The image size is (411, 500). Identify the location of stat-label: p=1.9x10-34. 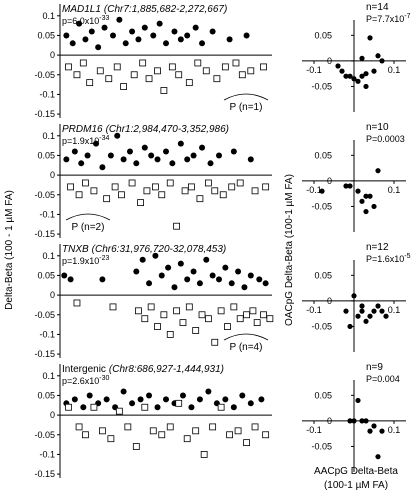
(86, 140).